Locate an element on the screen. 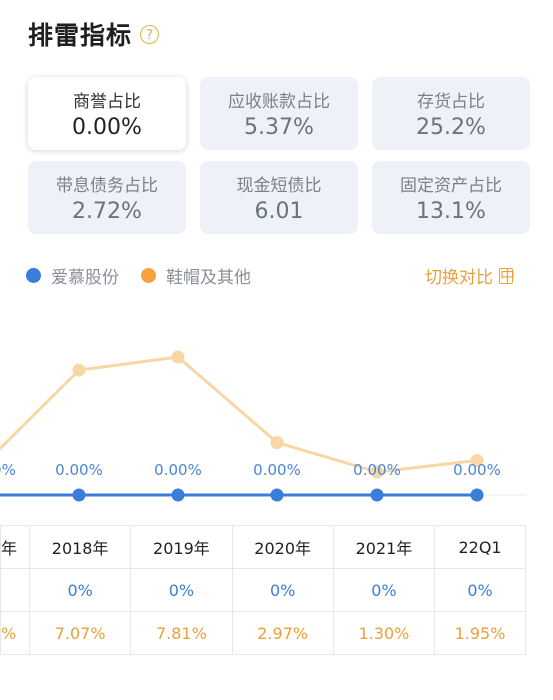 The height and width of the screenshot is (700, 553). table-cell: 7.07% is located at coordinates (80, 633).